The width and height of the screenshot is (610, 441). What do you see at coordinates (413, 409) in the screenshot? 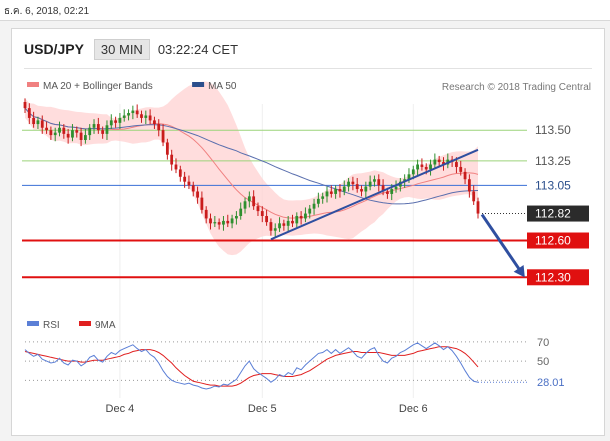
I see `x-tick-label: Dec 6` at bounding box center [413, 409].